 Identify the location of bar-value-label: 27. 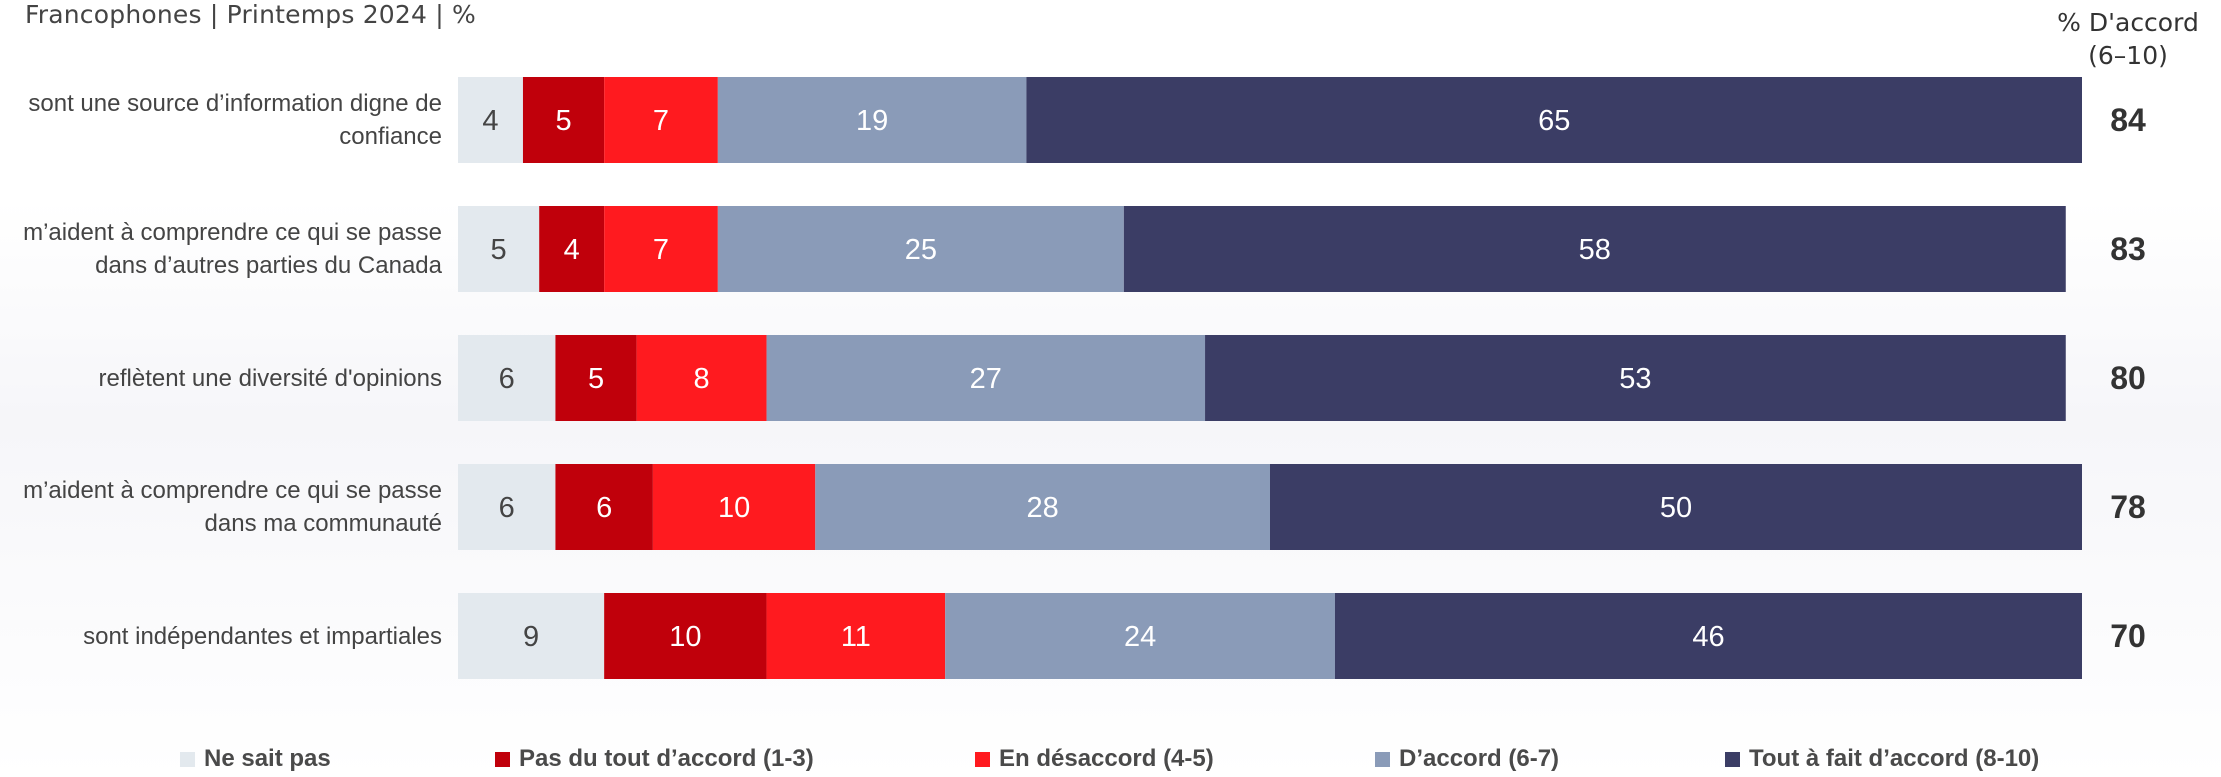
(986, 379).